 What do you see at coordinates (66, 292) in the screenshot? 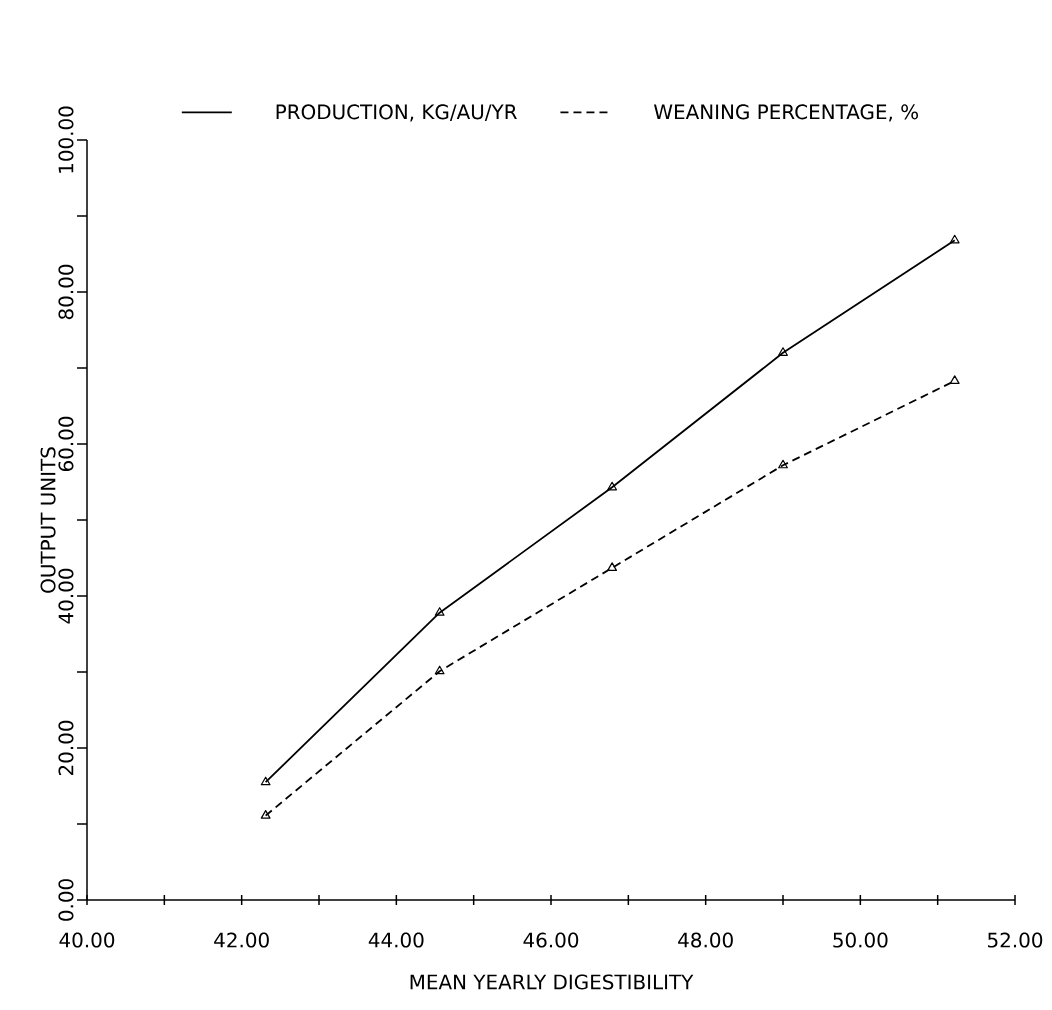
I see `y-tick-label: 80.00` at bounding box center [66, 292].